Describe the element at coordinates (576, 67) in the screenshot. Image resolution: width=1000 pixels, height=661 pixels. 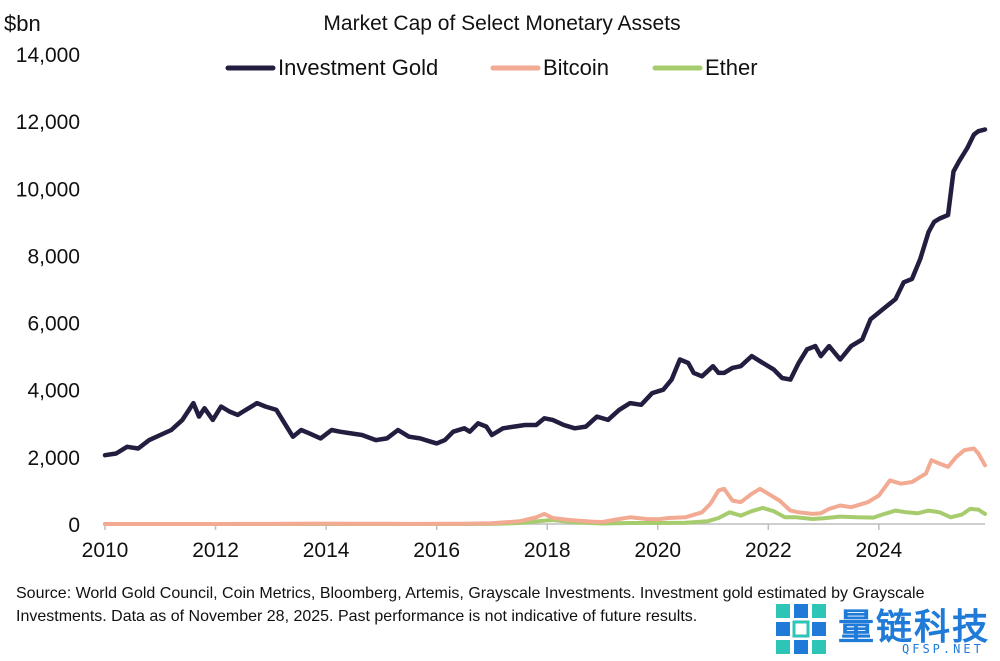
I see `legend-label: Bitcoin` at that location.